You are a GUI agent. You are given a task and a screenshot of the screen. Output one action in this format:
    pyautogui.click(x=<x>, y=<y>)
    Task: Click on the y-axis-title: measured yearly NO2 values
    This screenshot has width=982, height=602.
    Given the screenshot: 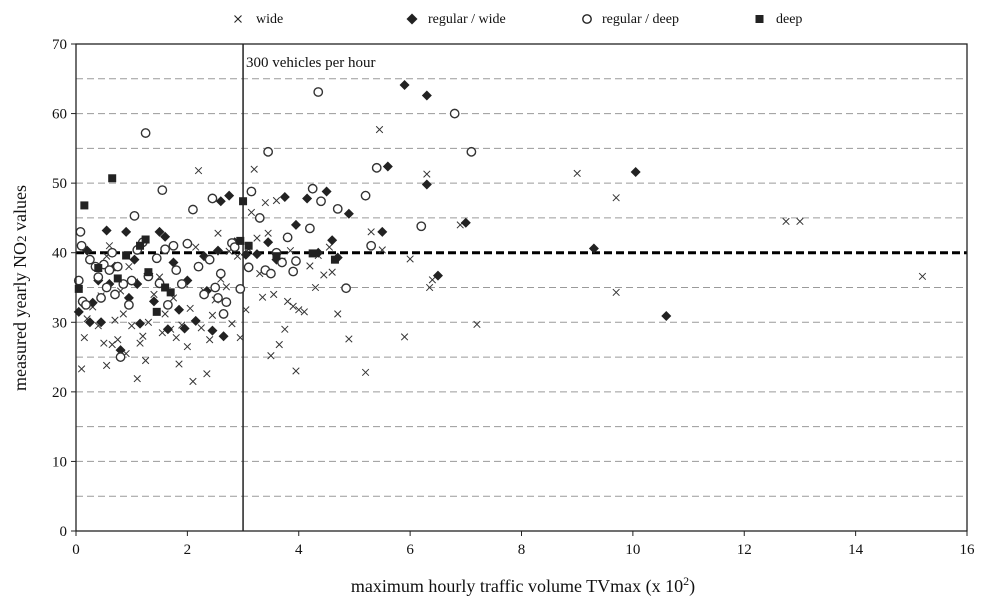 What is the action you would take?
    pyautogui.click(x=20, y=288)
    